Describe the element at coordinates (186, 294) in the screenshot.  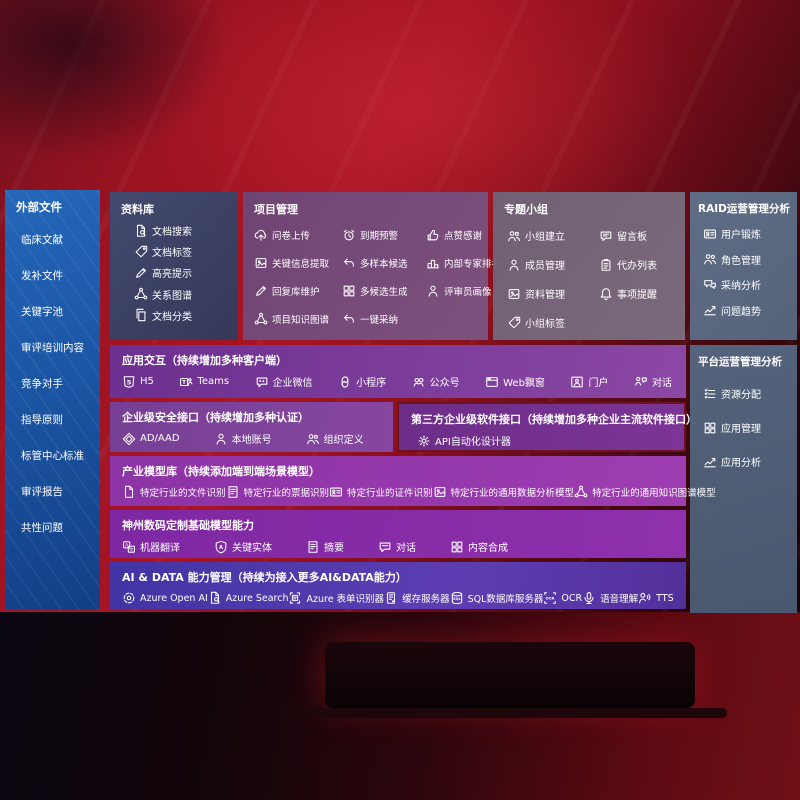
I see `feature-item: 关系图谱` at that location.